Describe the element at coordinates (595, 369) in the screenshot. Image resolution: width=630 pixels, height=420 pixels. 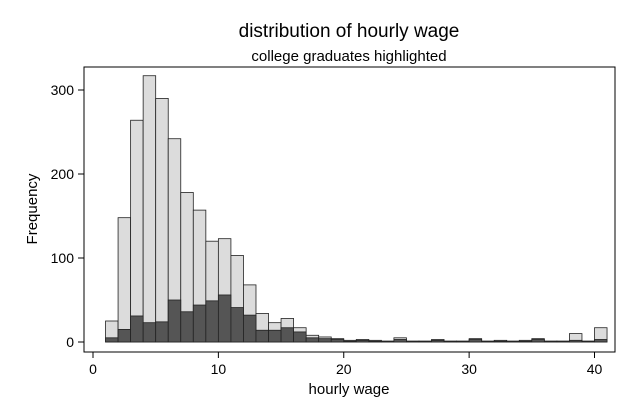
I see `x-tick-label-4: 40` at that location.